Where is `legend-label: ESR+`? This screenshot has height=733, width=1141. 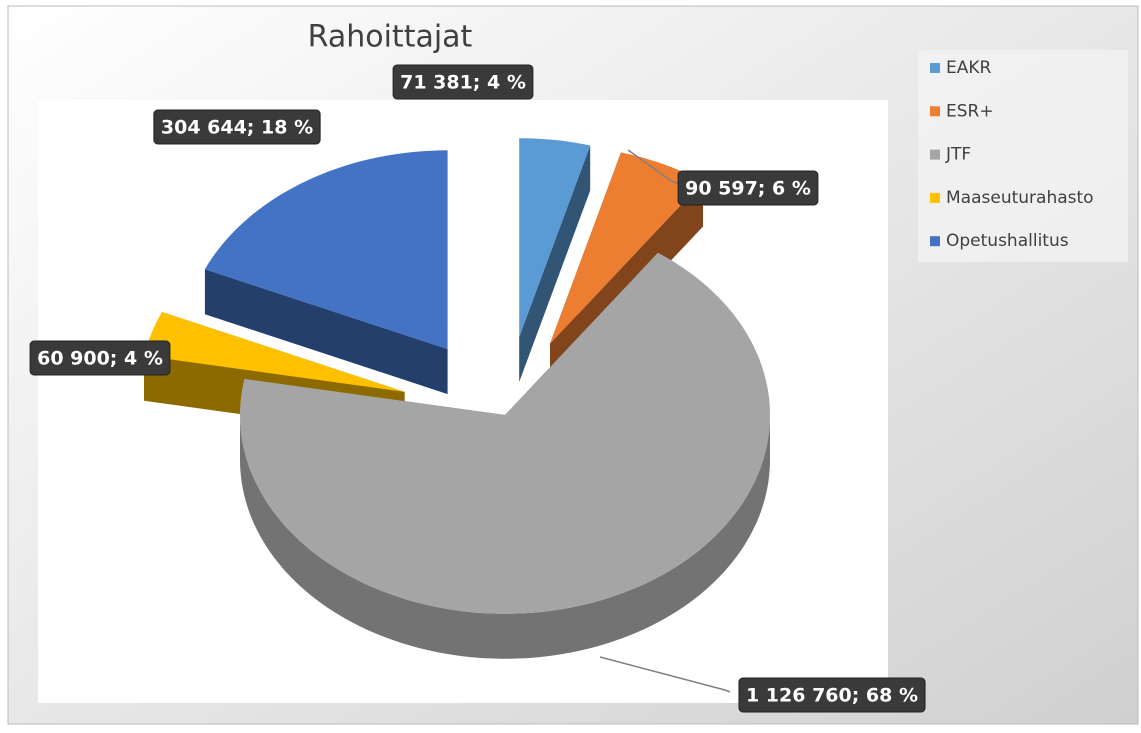 legend-label: ESR+ is located at coordinates (970, 111).